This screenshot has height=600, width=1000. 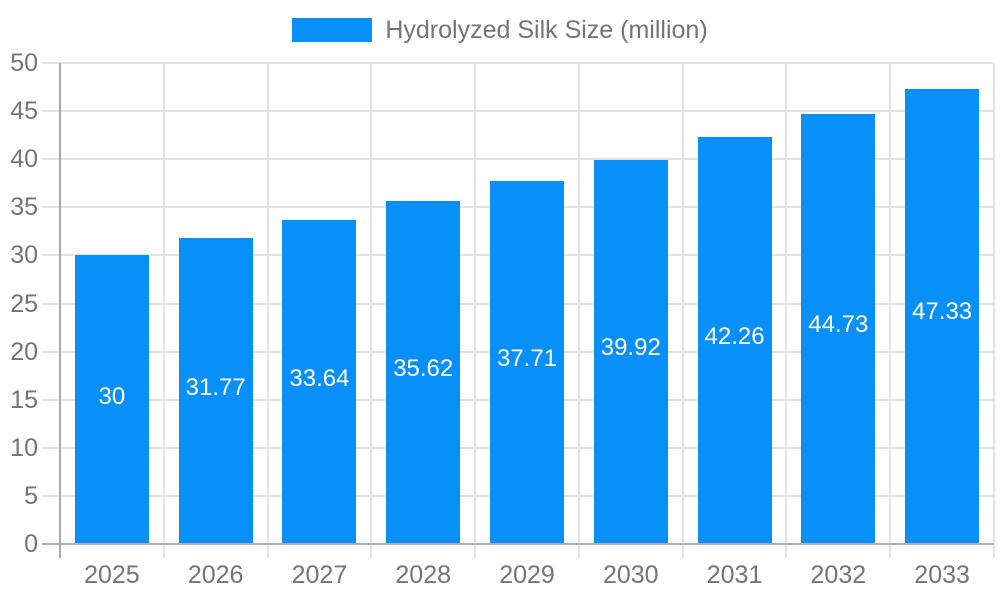 What do you see at coordinates (942, 575) in the screenshot?
I see `x-tick-label: 2033` at bounding box center [942, 575].